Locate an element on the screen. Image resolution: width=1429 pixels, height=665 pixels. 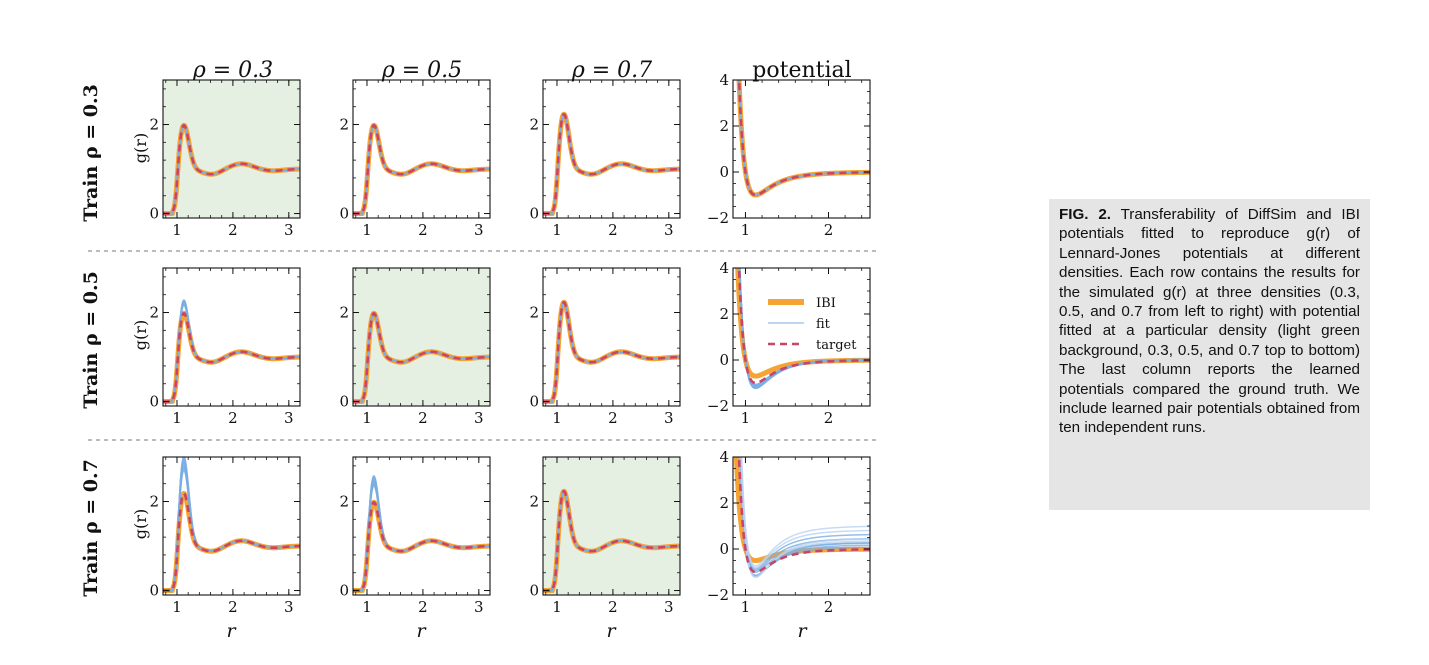
xlabel-1: r is located at coordinates (421, 631).